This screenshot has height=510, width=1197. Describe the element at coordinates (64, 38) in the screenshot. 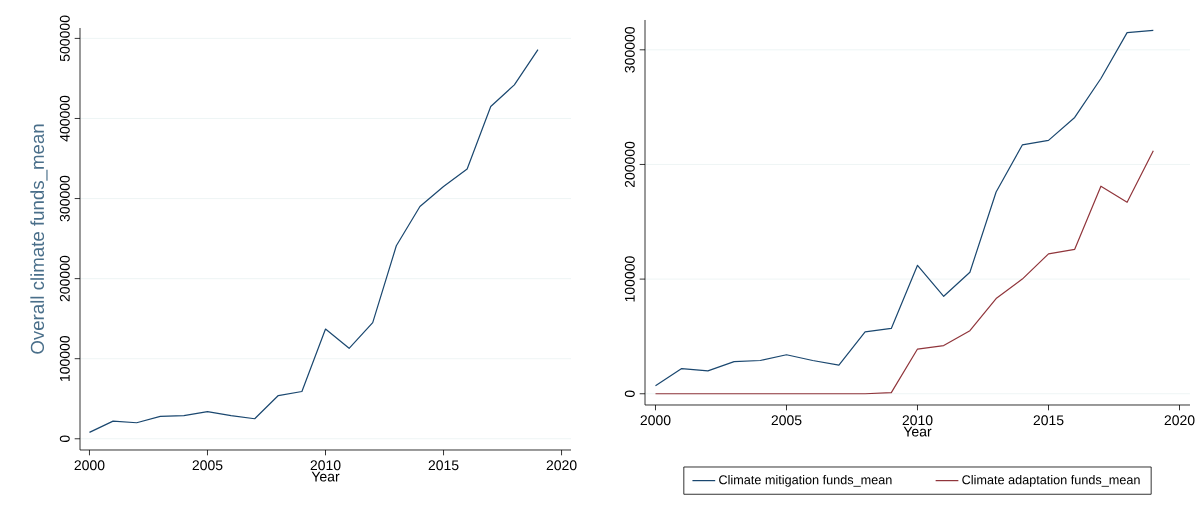

I see `y-tick-label: 500000` at that location.